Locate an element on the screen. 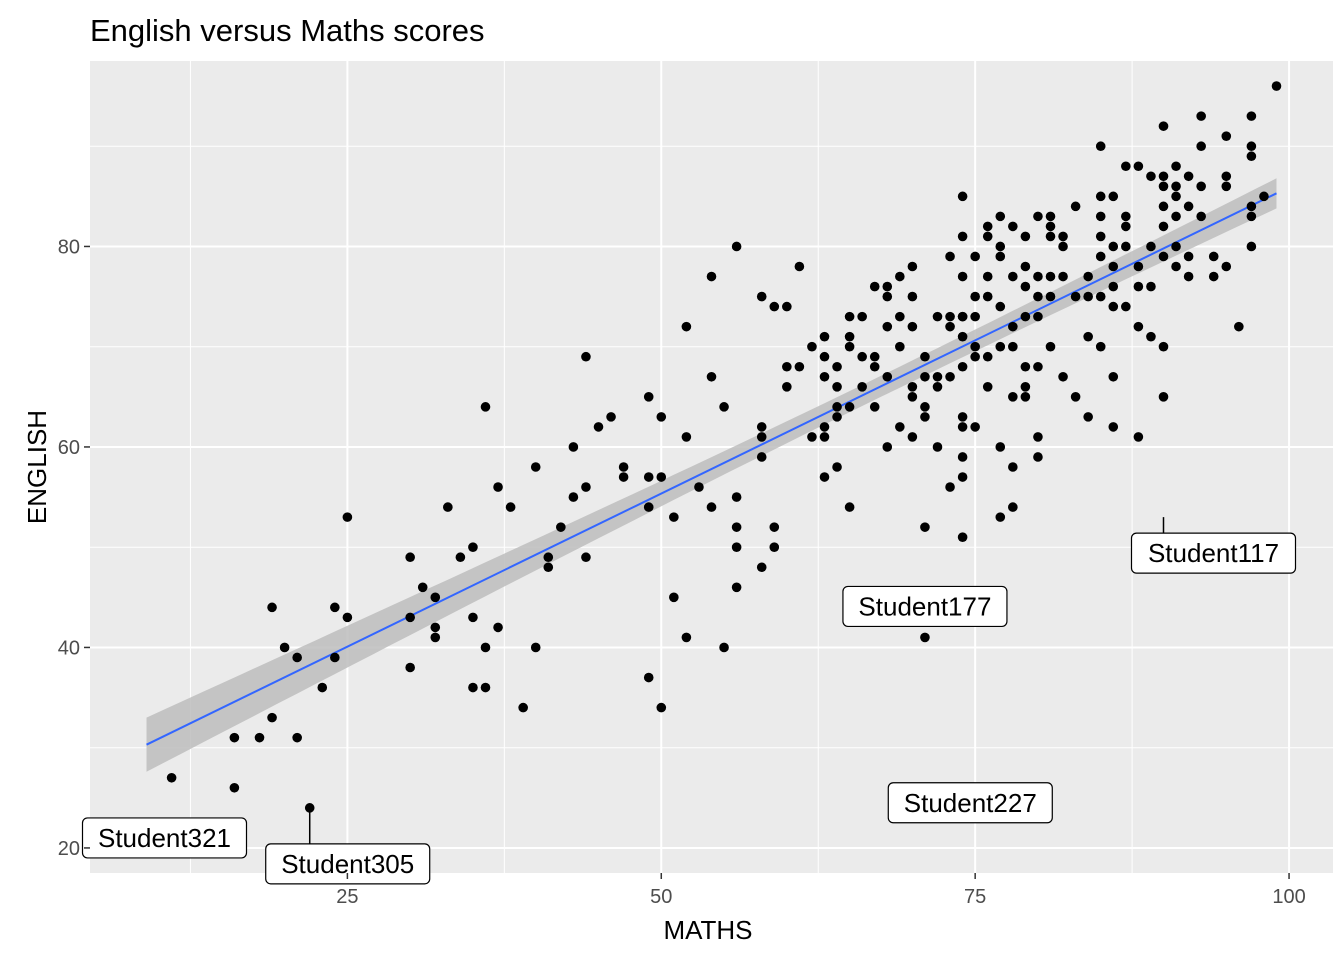 Image resolution: width=1344 pixels, height=960 pixels. point-label: Student321 is located at coordinates (164, 838).